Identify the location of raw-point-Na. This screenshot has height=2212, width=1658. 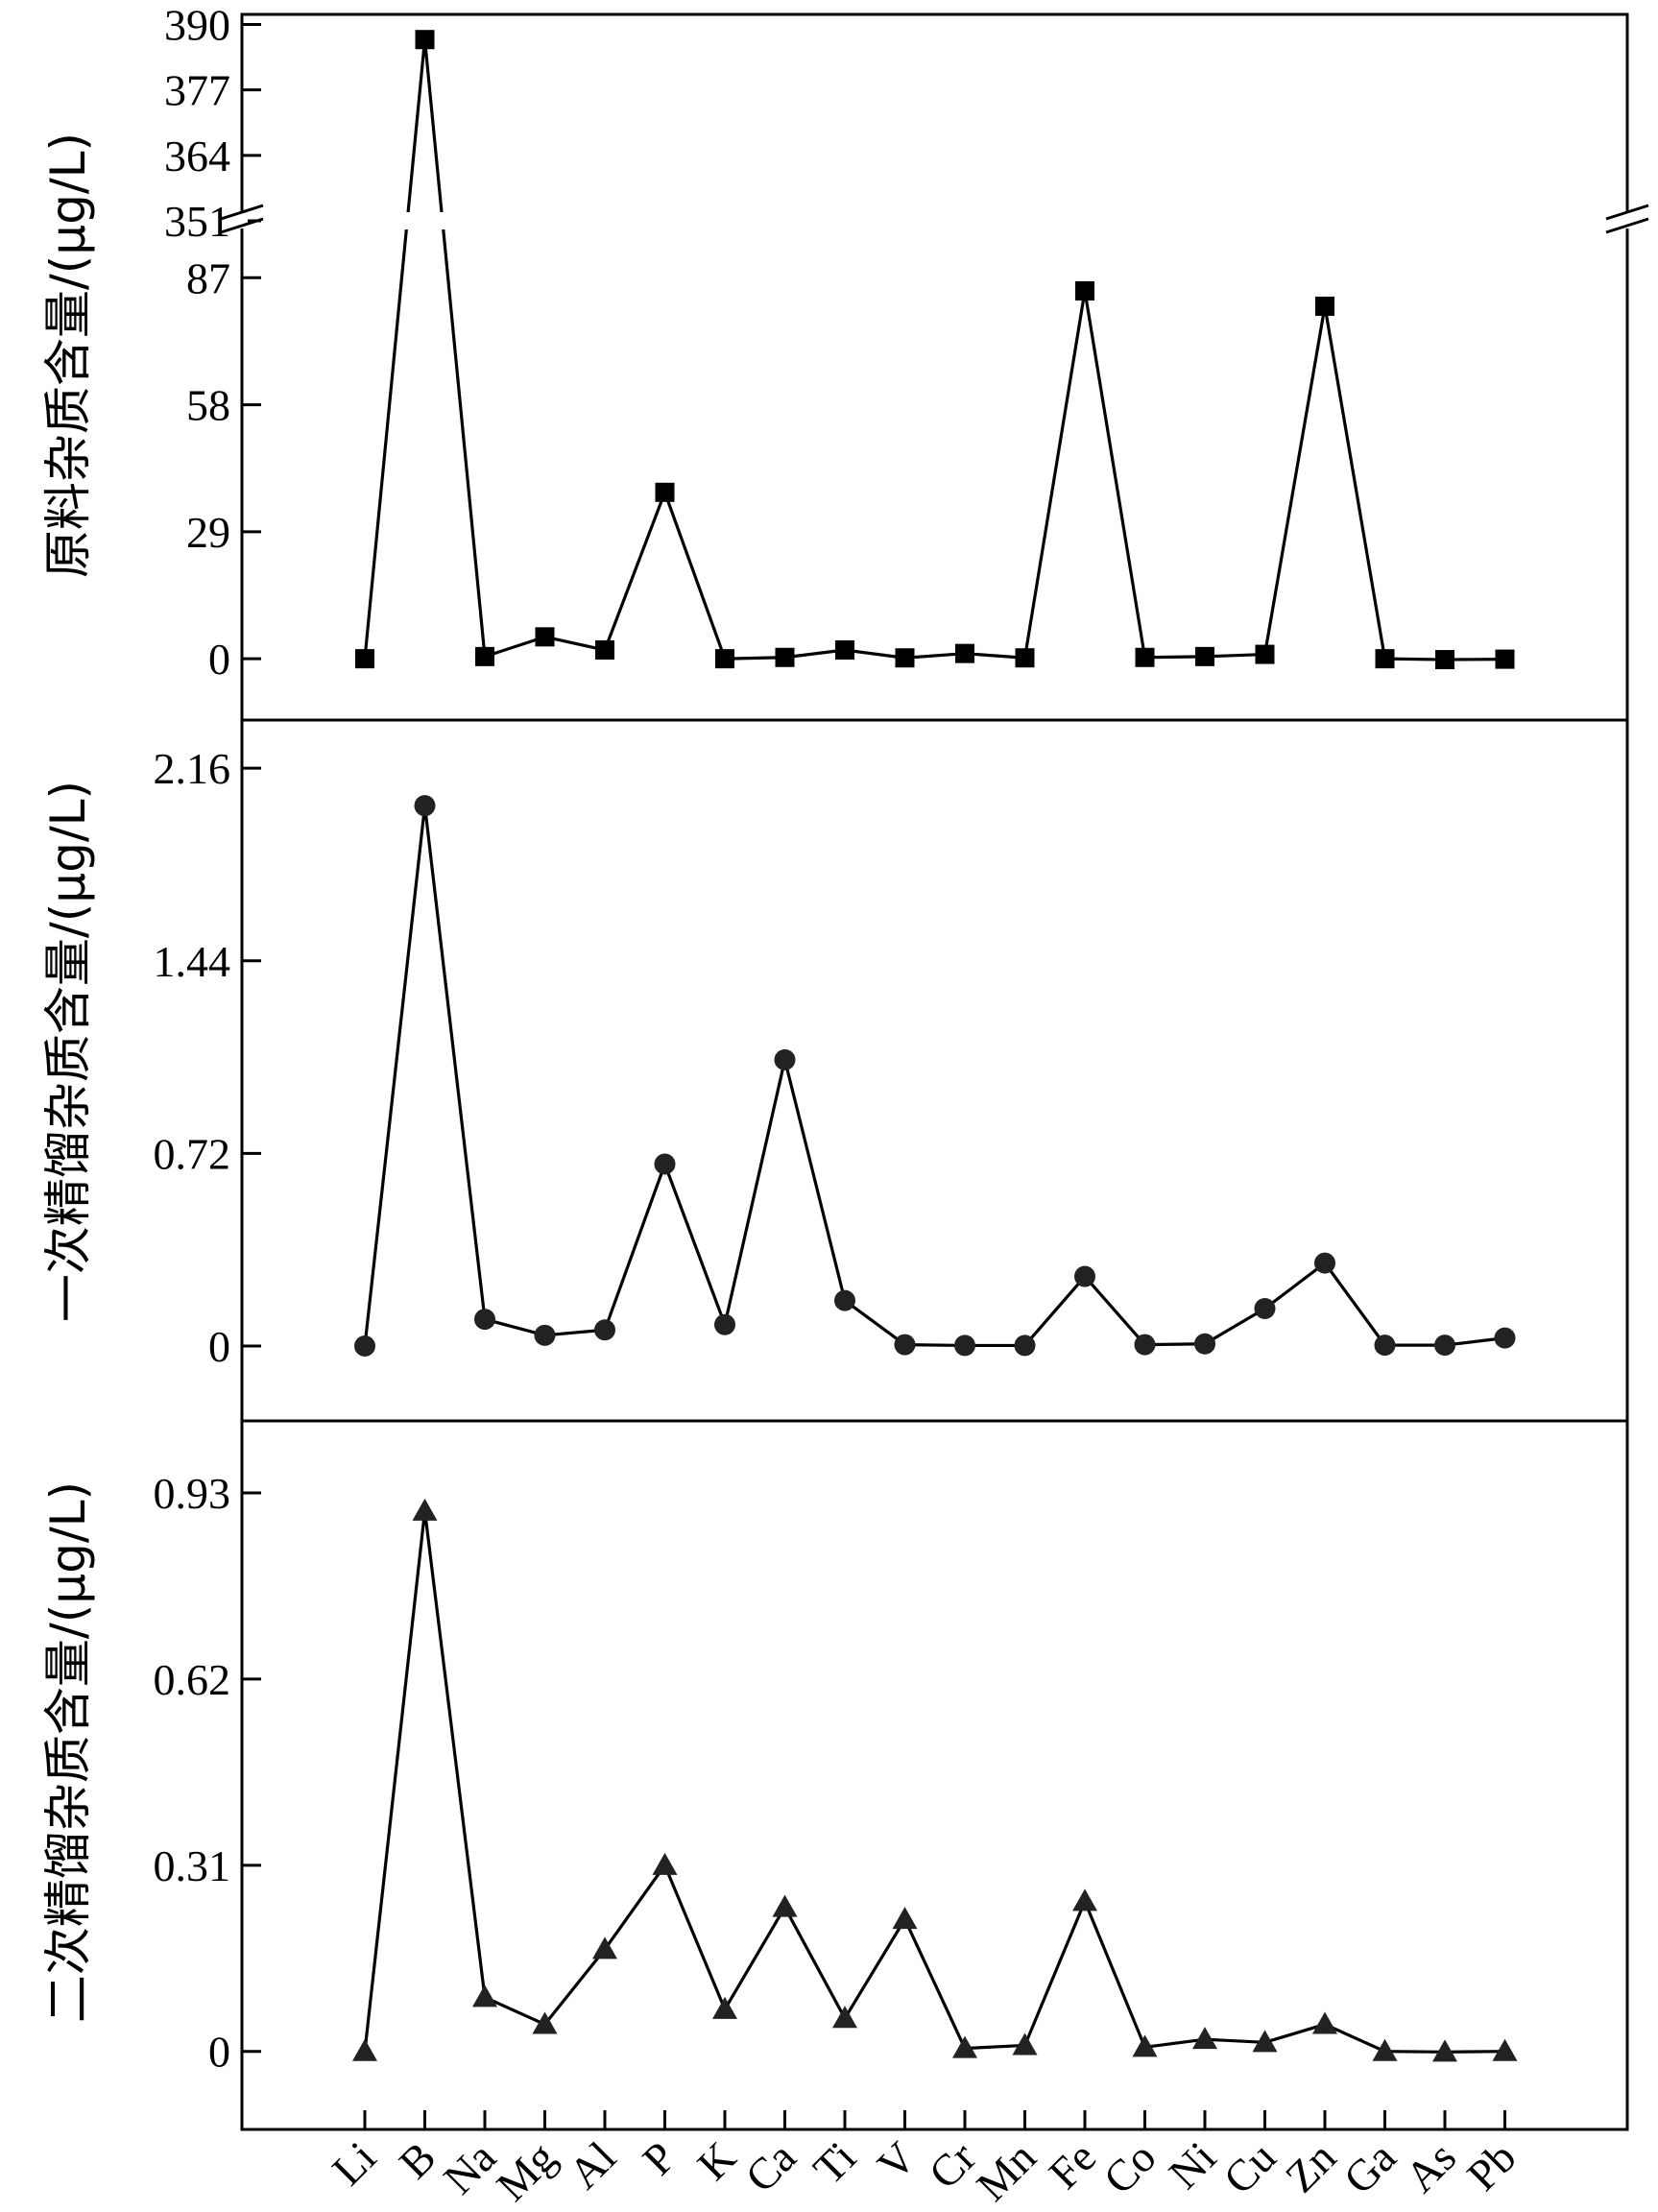
(484, 656).